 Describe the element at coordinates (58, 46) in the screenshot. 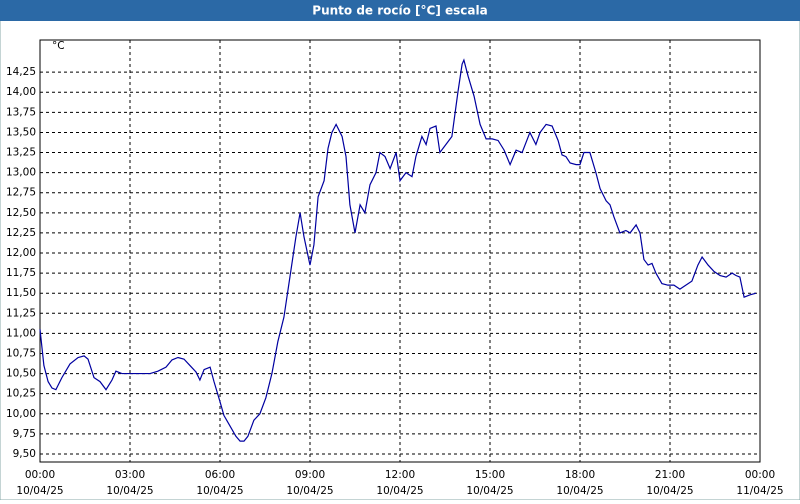

I see `y-unit: °C` at that location.